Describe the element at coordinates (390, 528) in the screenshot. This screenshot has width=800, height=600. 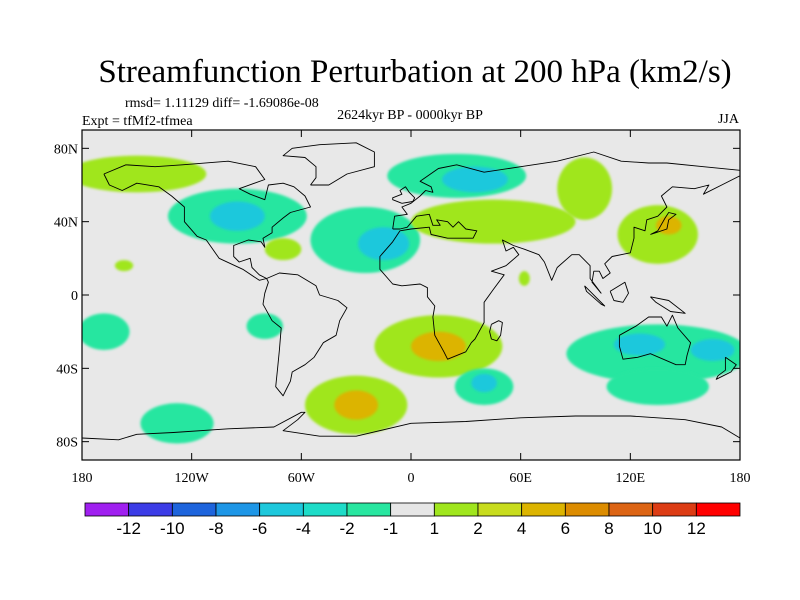
I see `colorbar-label: -1` at that location.